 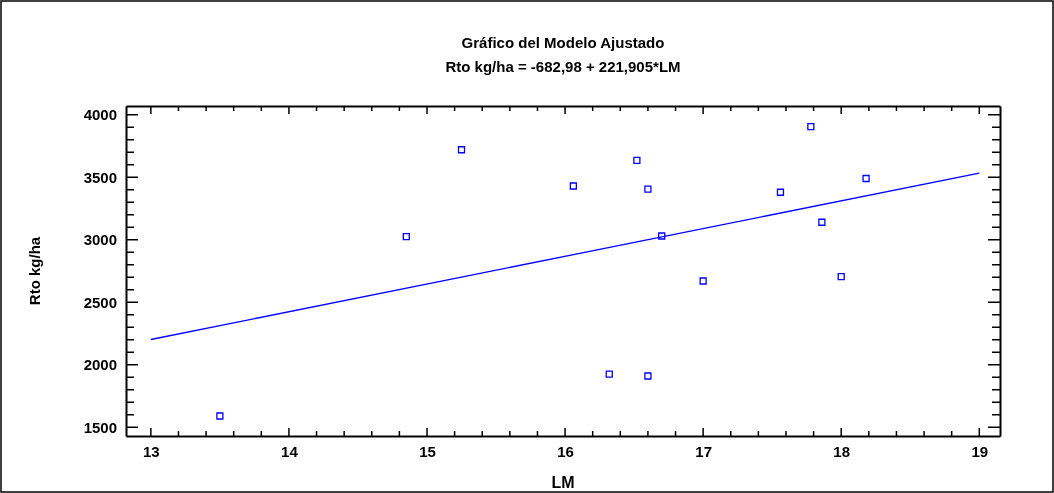 What do you see at coordinates (565, 451) in the screenshot?
I see `x-tick-label: 16` at bounding box center [565, 451].